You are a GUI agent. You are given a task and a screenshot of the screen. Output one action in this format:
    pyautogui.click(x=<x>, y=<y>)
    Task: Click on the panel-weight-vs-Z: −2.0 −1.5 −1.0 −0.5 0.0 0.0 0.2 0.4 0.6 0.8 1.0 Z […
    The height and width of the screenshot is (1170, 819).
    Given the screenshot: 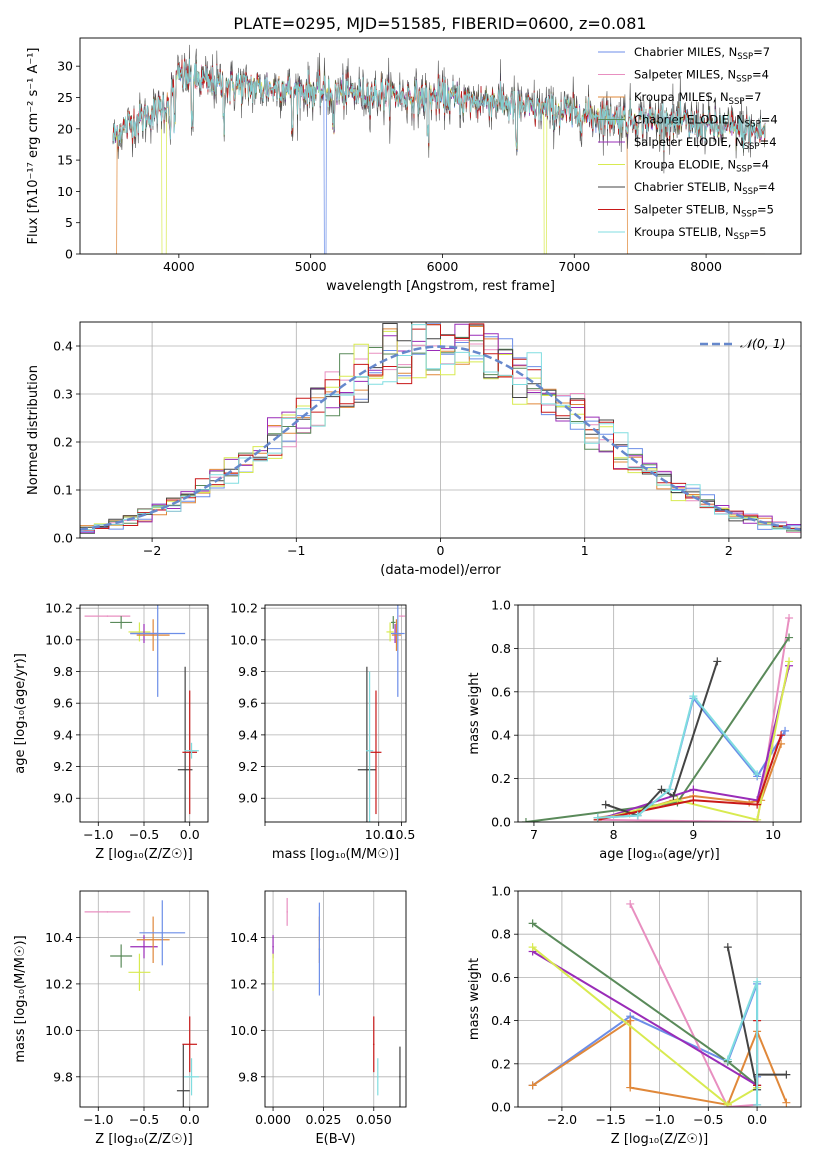 What is the action you would take?
    pyautogui.click(x=634, y=1015)
    